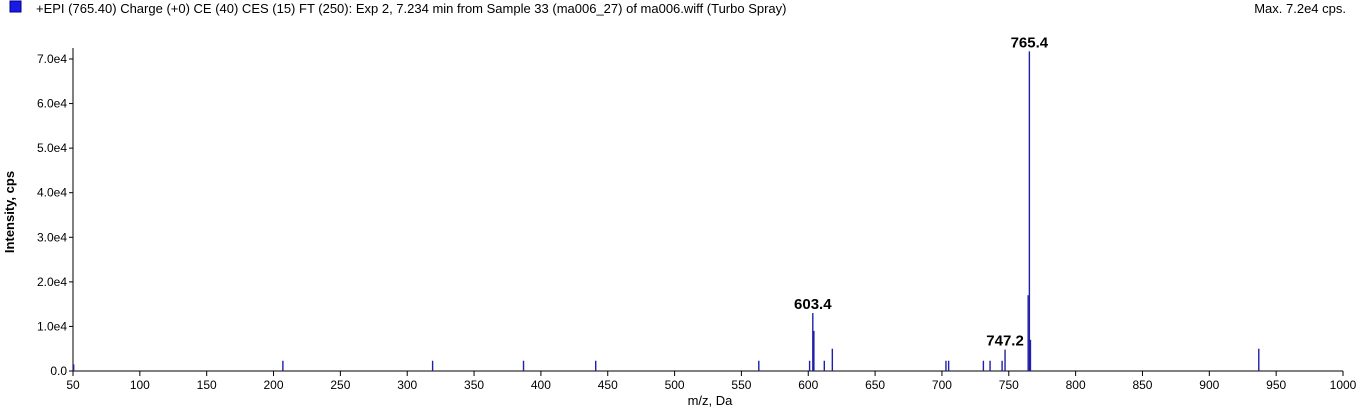 This screenshot has height=409, width=1360. I want to click on x-tick-label: 550, so click(741, 385).